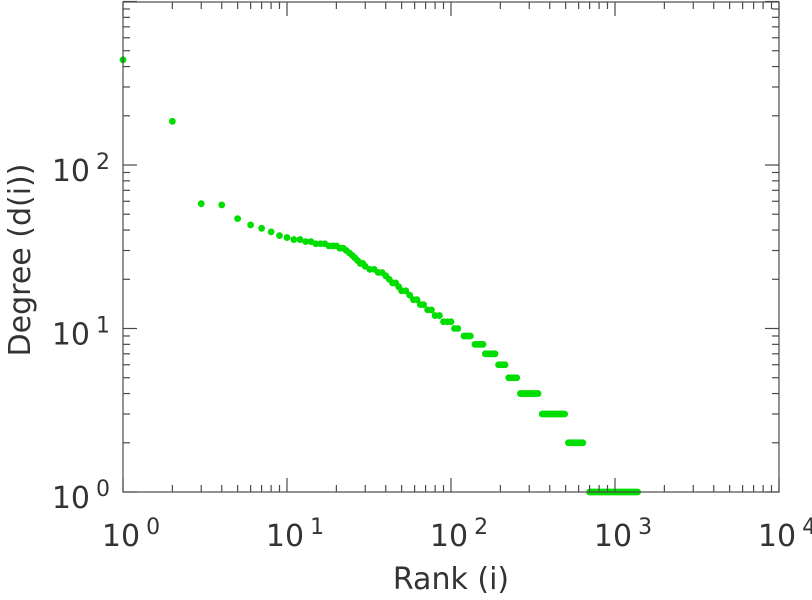  I want to click on y-tick-label-exponent: 1, so click(103, 326).